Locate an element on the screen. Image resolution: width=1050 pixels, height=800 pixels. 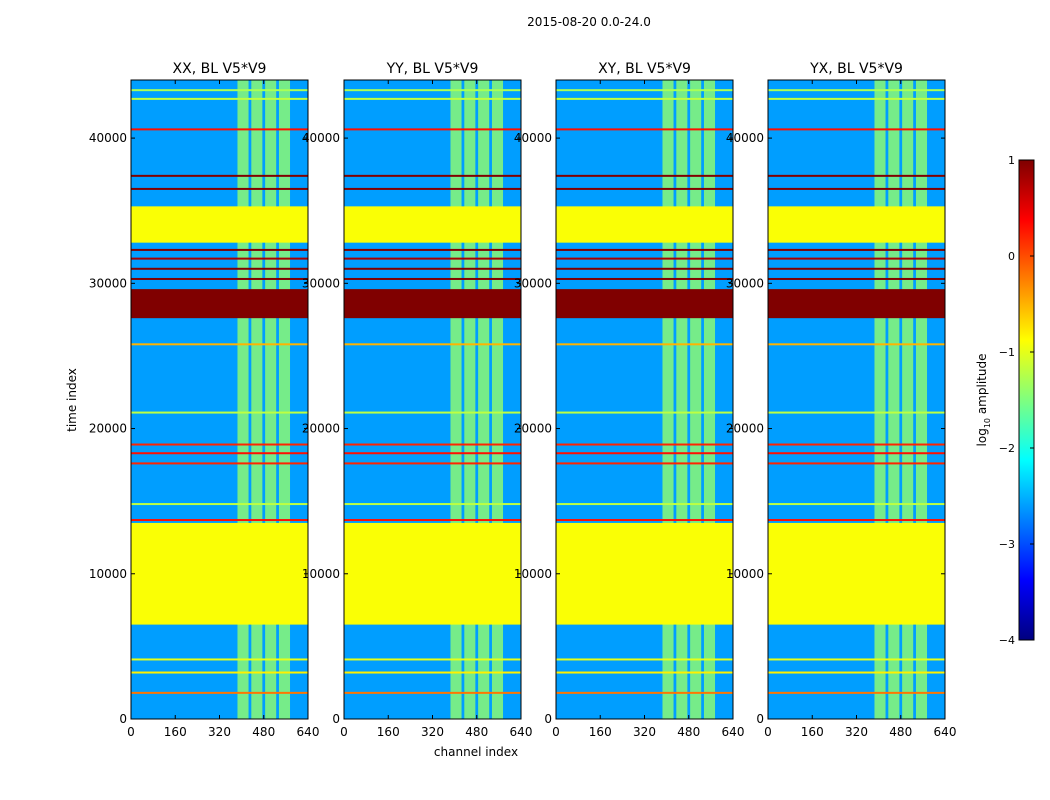
colorbar-tick-label: −1 is located at coordinates (1007, 352).